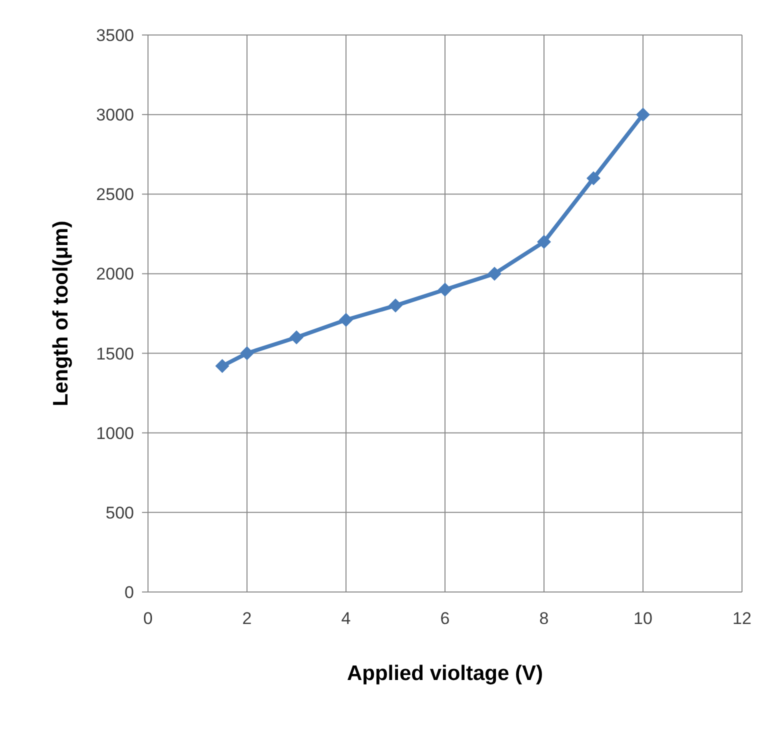  I want to click on y-tick-label: 1500, so click(115, 354).